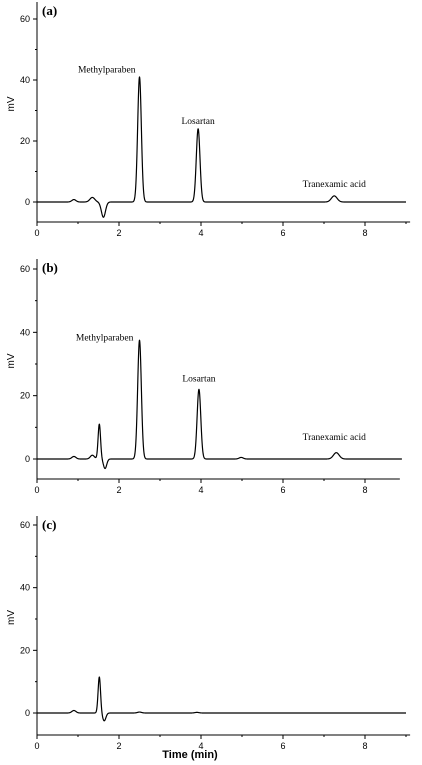 The height and width of the screenshot is (765, 422). What do you see at coordinates (49, 10) in the screenshot?
I see `panel-label: (a)` at bounding box center [49, 10].